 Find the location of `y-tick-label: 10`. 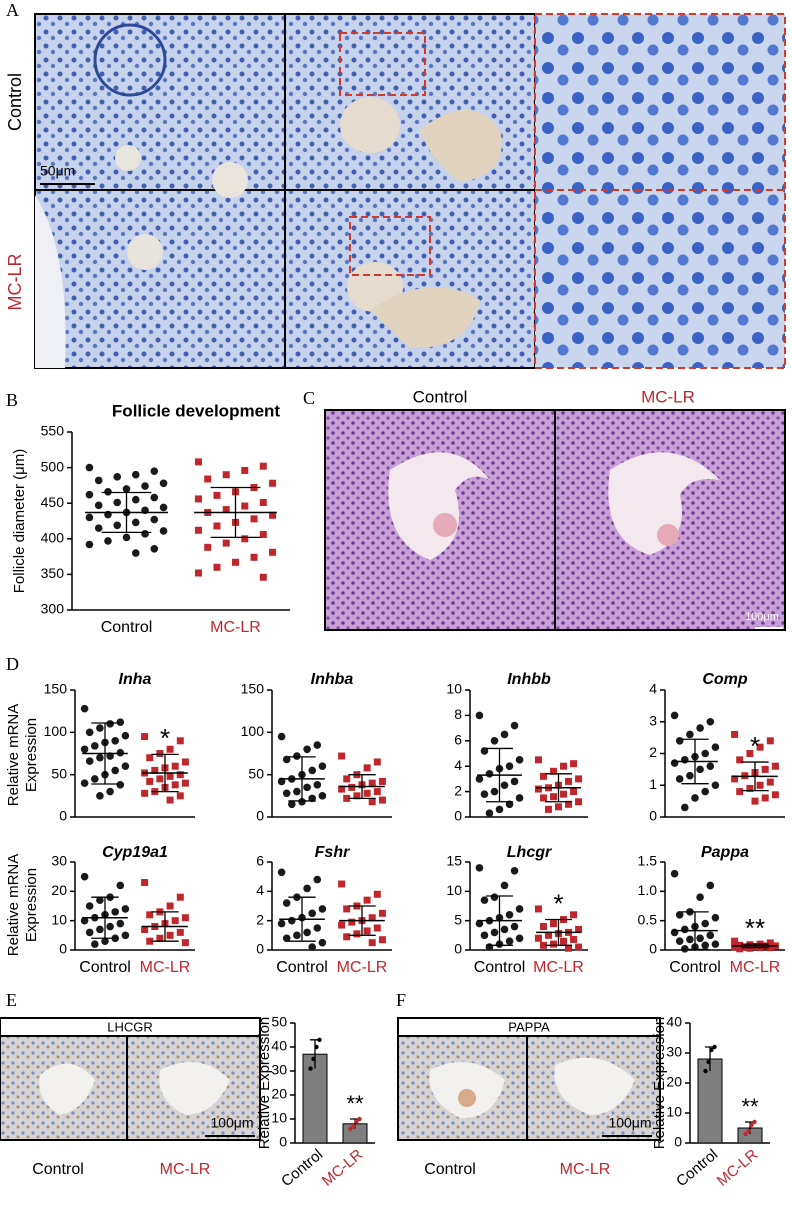

y-tick-label: 10 is located at coordinates (454, 890).